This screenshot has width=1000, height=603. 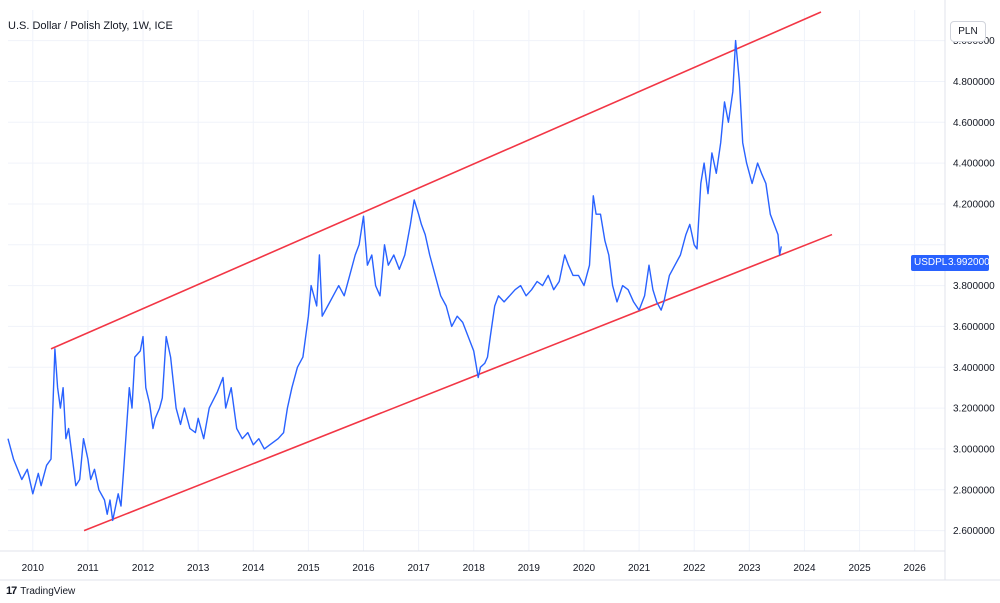 What do you see at coordinates (363, 568) in the screenshot?
I see `x-tick-label: 2016` at bounding box center [363, 568].